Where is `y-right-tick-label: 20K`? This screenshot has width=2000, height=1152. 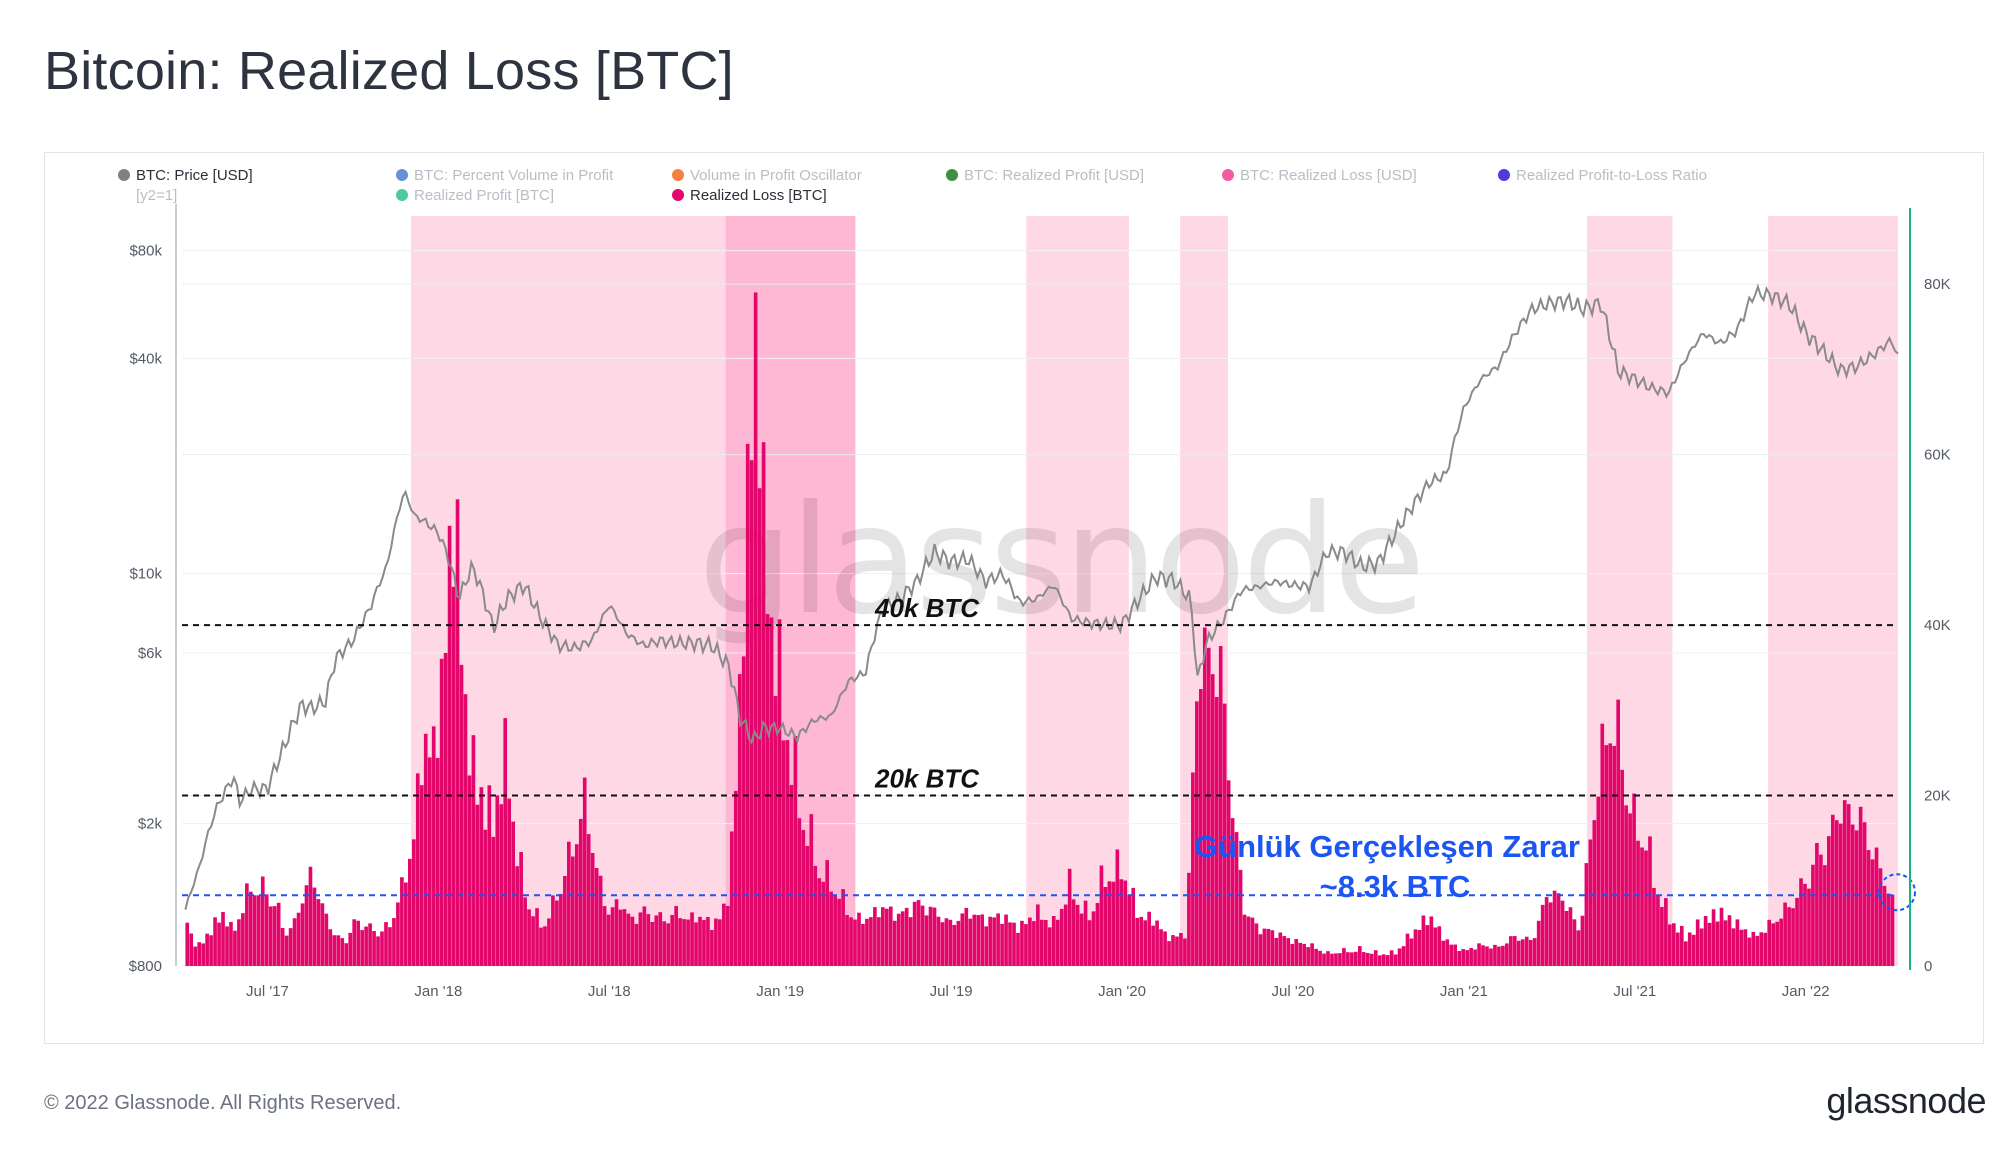 y-right-tick-label: 20K is located at coordinates (1937, 796).